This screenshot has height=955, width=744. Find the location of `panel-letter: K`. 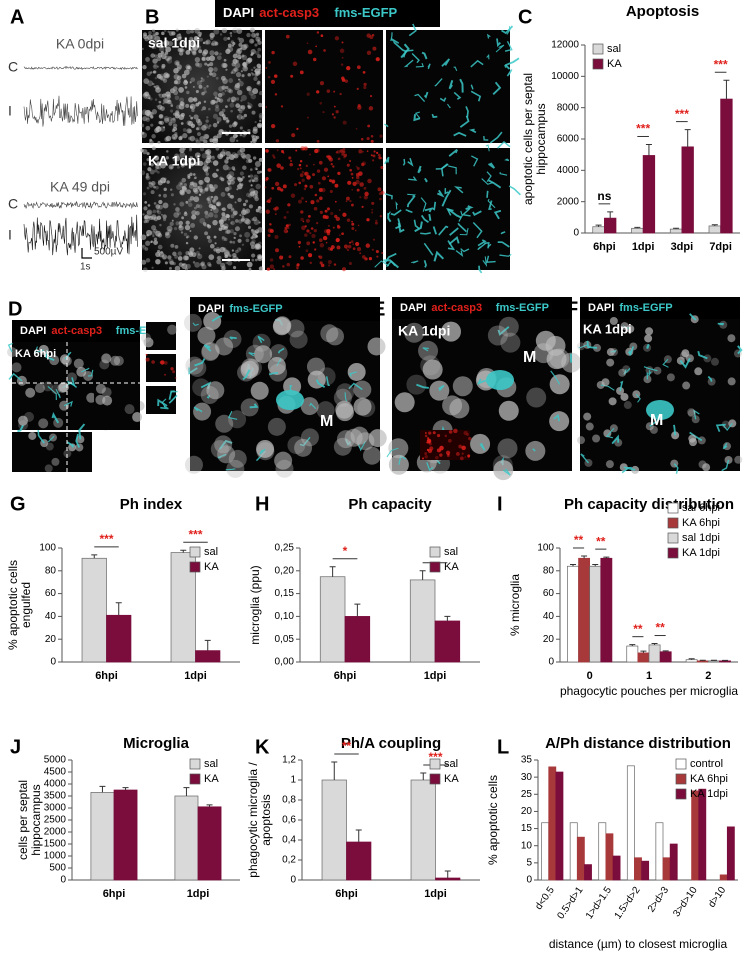

panel-letter: K is located at coordinates (262, 747).